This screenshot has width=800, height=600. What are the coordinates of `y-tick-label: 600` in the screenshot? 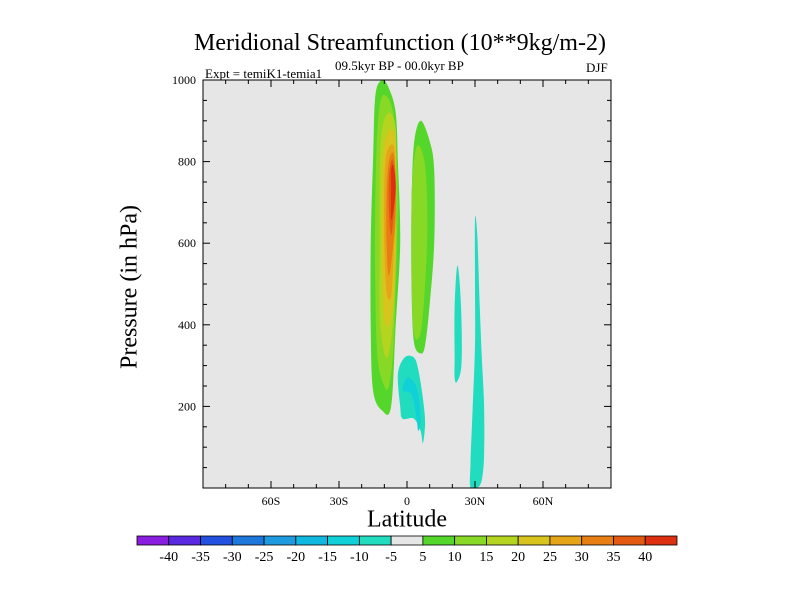 It's located at (187, 243).